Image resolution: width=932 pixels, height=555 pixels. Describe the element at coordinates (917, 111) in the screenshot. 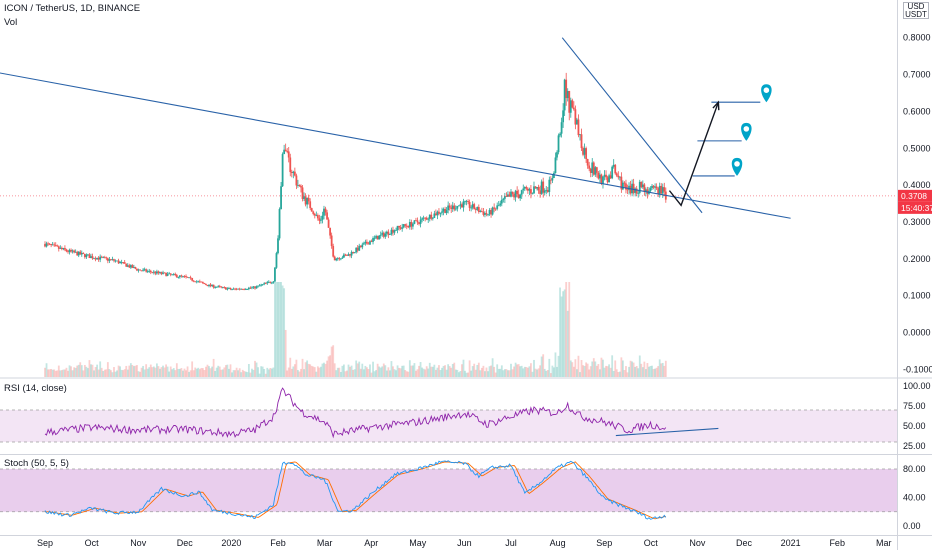

I see `price-tick-label: 0.6000` at that location.